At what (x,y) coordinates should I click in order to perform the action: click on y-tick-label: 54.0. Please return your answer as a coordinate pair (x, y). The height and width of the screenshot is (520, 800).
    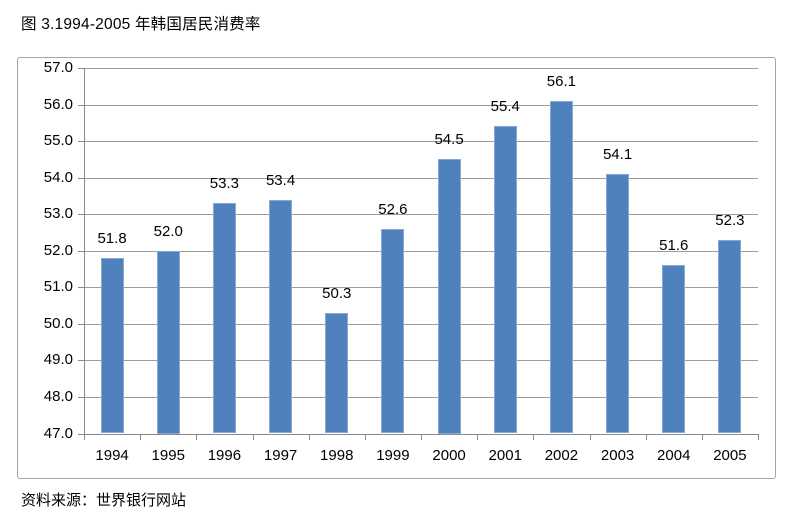
    Looking at the image, I should click on (58, 177).